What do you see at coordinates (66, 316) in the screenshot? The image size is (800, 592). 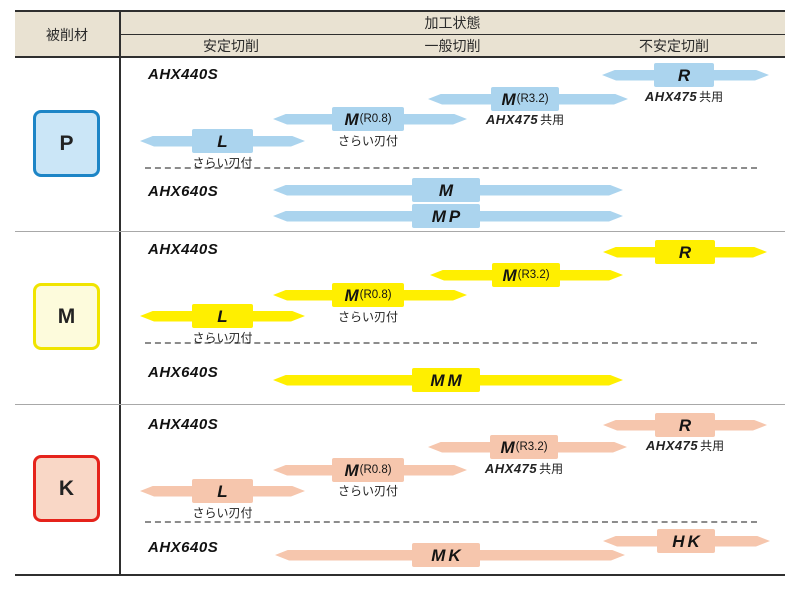 I see `material-box-M: M` at bounding box center [66, 316].